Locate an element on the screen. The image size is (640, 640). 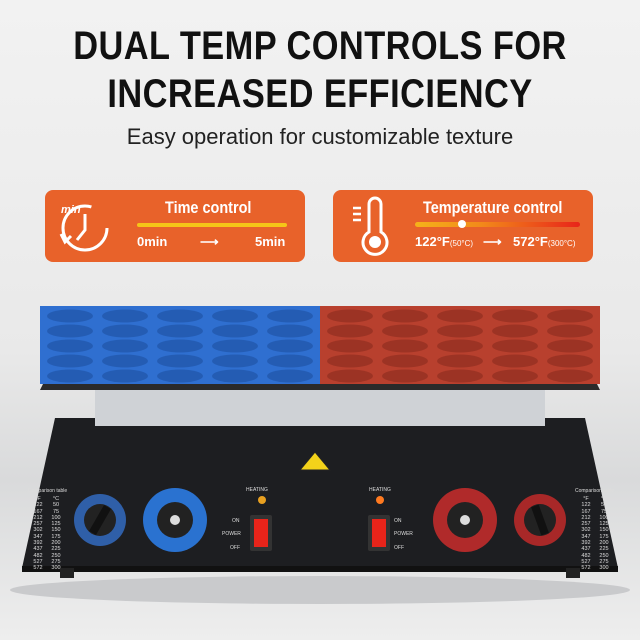
table-cell: 302 is located at coordinates (586, 530).